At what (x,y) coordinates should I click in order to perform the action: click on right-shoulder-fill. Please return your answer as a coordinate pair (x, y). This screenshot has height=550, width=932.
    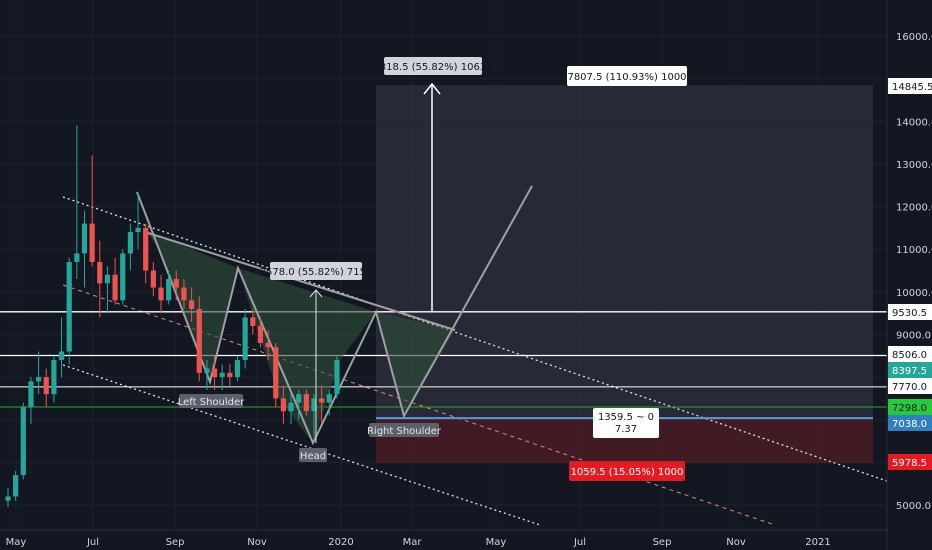
    Looking at the image, I should click on (415, 364).